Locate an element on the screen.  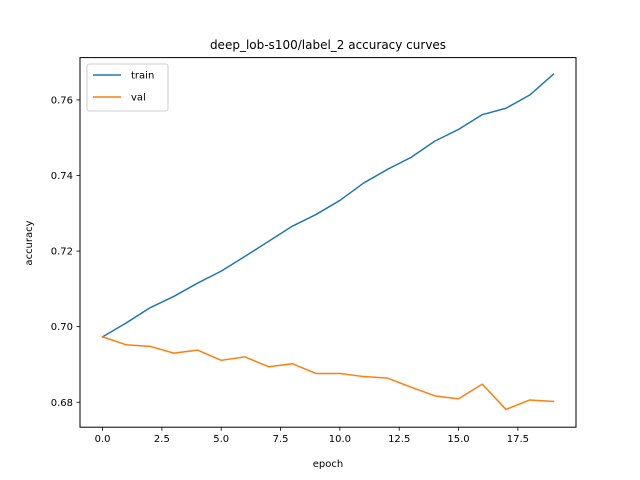
x-tick-label: 0.0 is located at coordinates (103, 439).